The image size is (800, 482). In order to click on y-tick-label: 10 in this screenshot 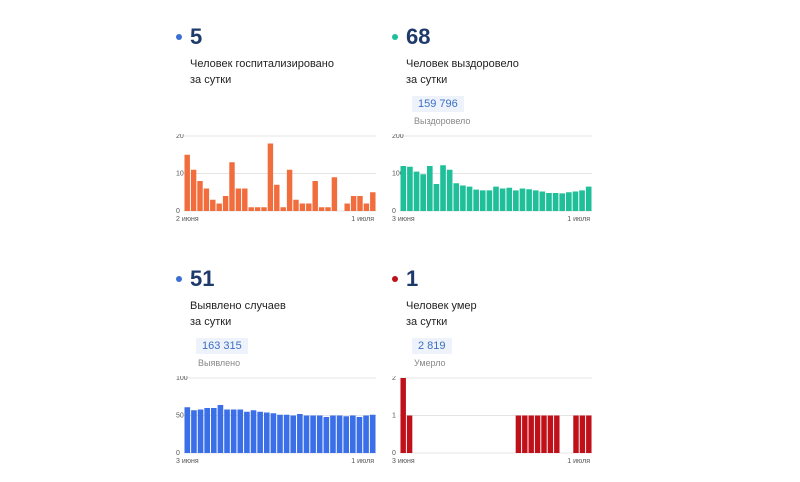, I will do `click(180, 174)`.